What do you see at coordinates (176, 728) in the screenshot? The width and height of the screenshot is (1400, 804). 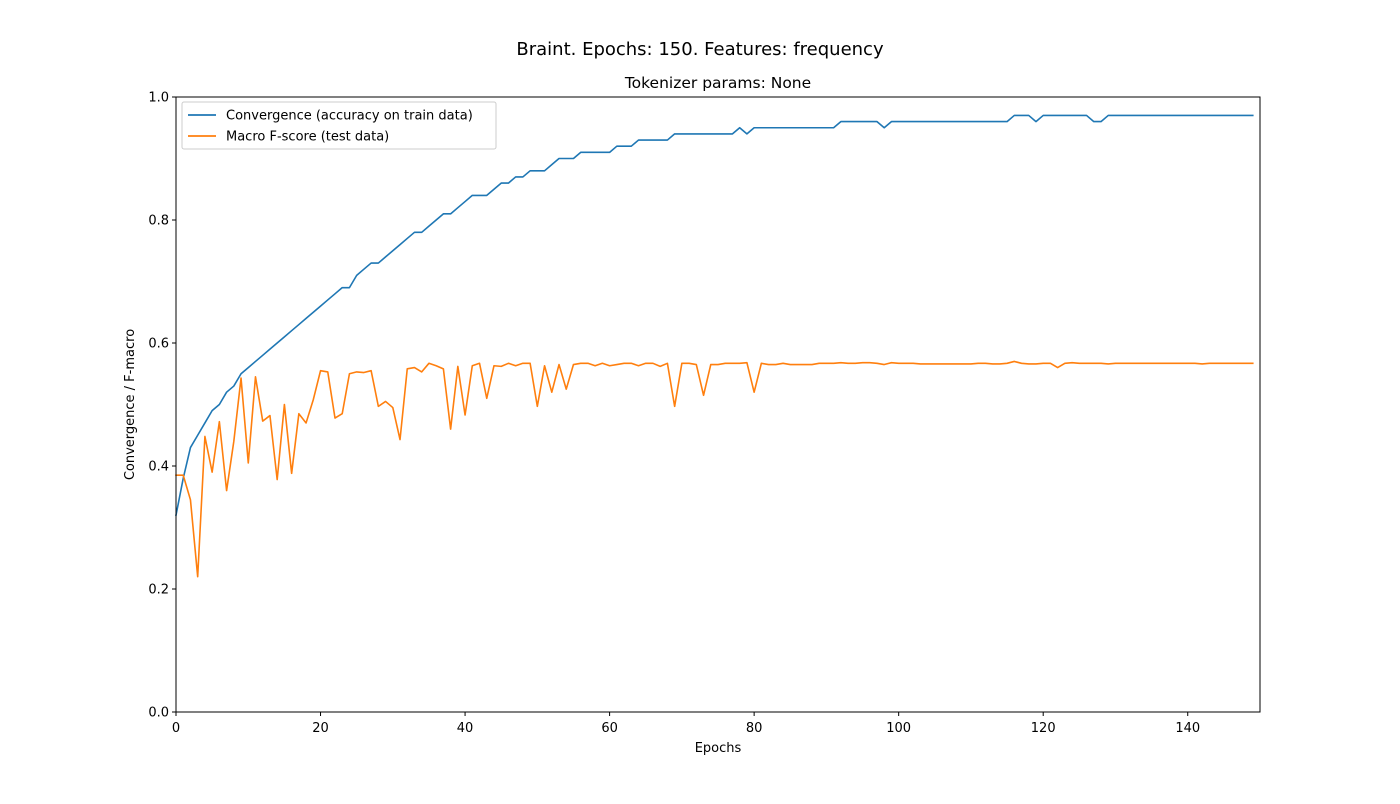 I see `x-tick-label: 0` at bounding box center [176, 728].